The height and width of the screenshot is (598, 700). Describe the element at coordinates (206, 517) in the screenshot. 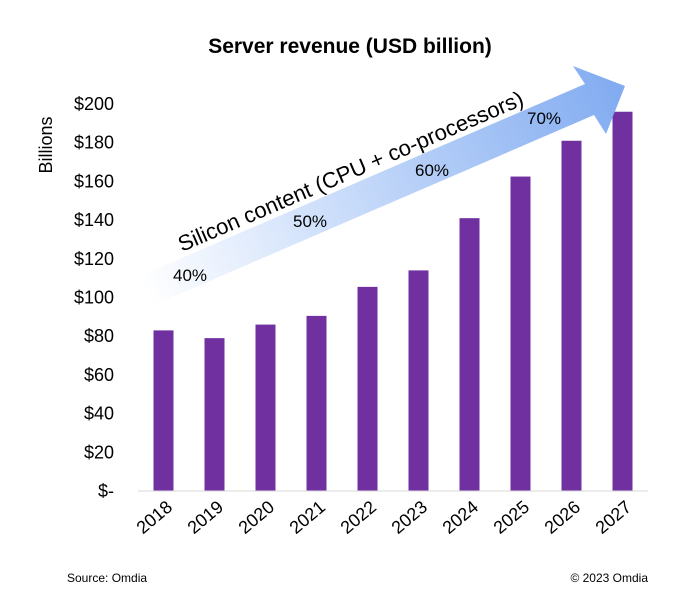

I see `x-tick-label: 2019` at that location.